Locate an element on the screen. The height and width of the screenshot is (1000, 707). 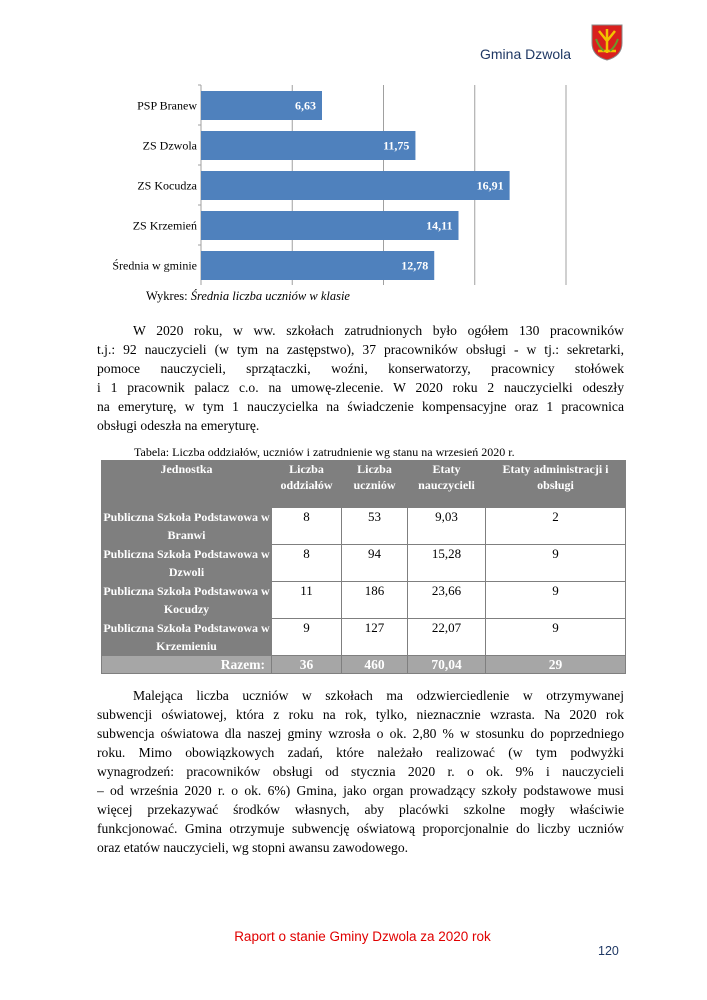
data-label: 16,91 is located at coordinates (490, 186).